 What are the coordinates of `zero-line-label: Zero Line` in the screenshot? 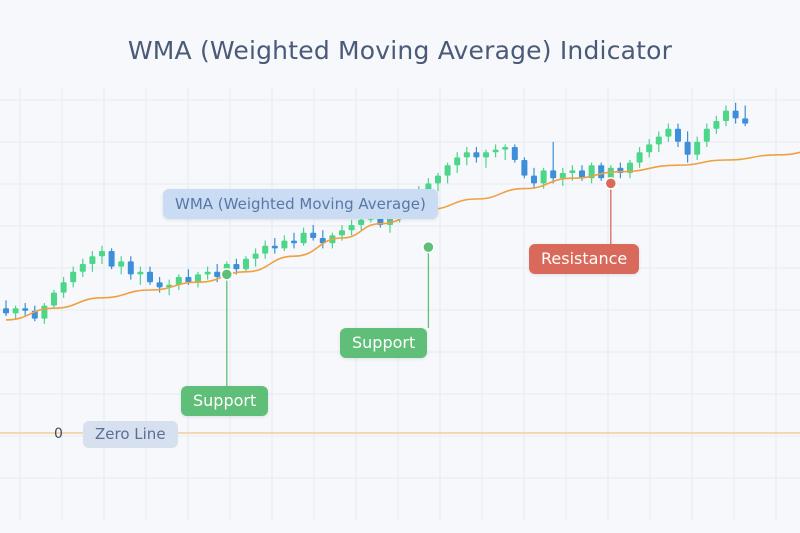 It's located at (130, 434).